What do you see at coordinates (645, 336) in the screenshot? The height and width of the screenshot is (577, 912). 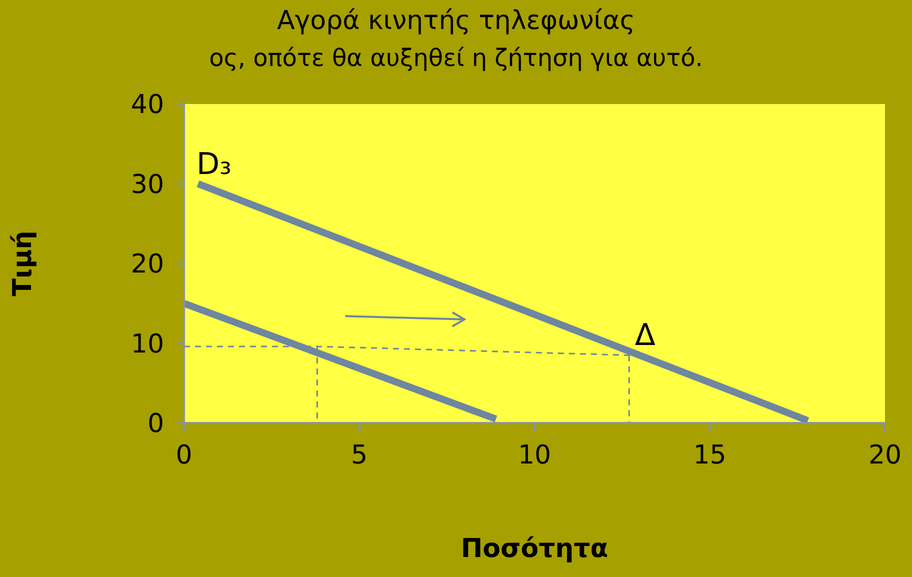 I see `annotation: Δ` at bounding box center [645, 336].